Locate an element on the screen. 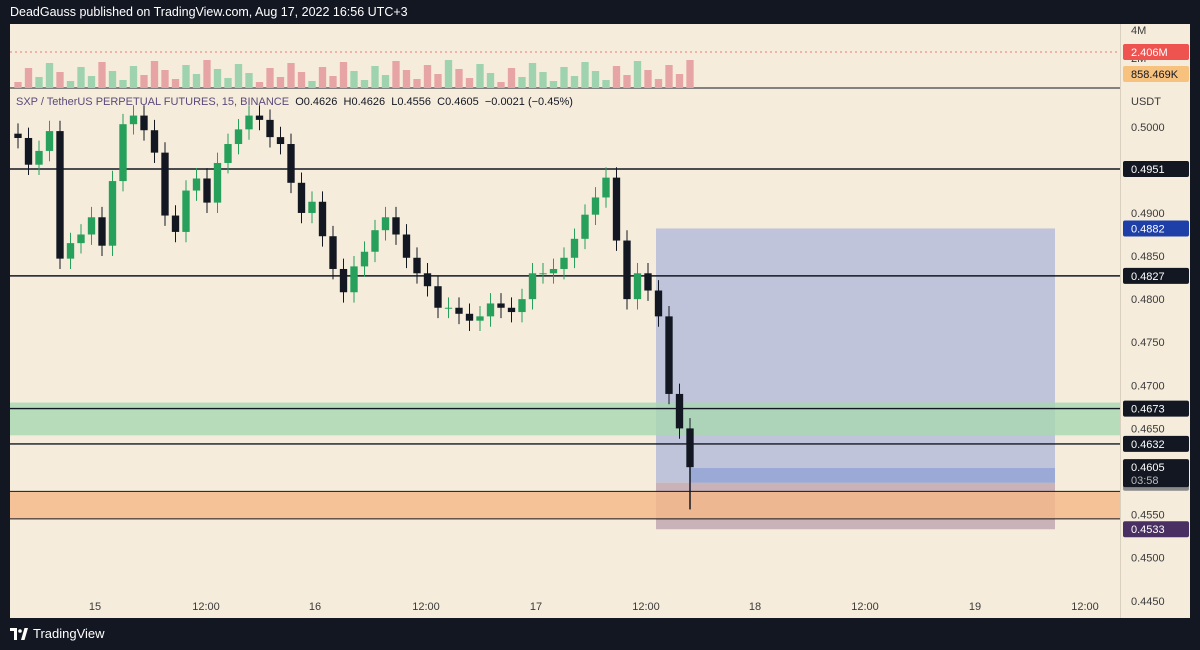 This screenshot has height=650, width=1200. footer: TradingView is located at coordinates (600, 634).